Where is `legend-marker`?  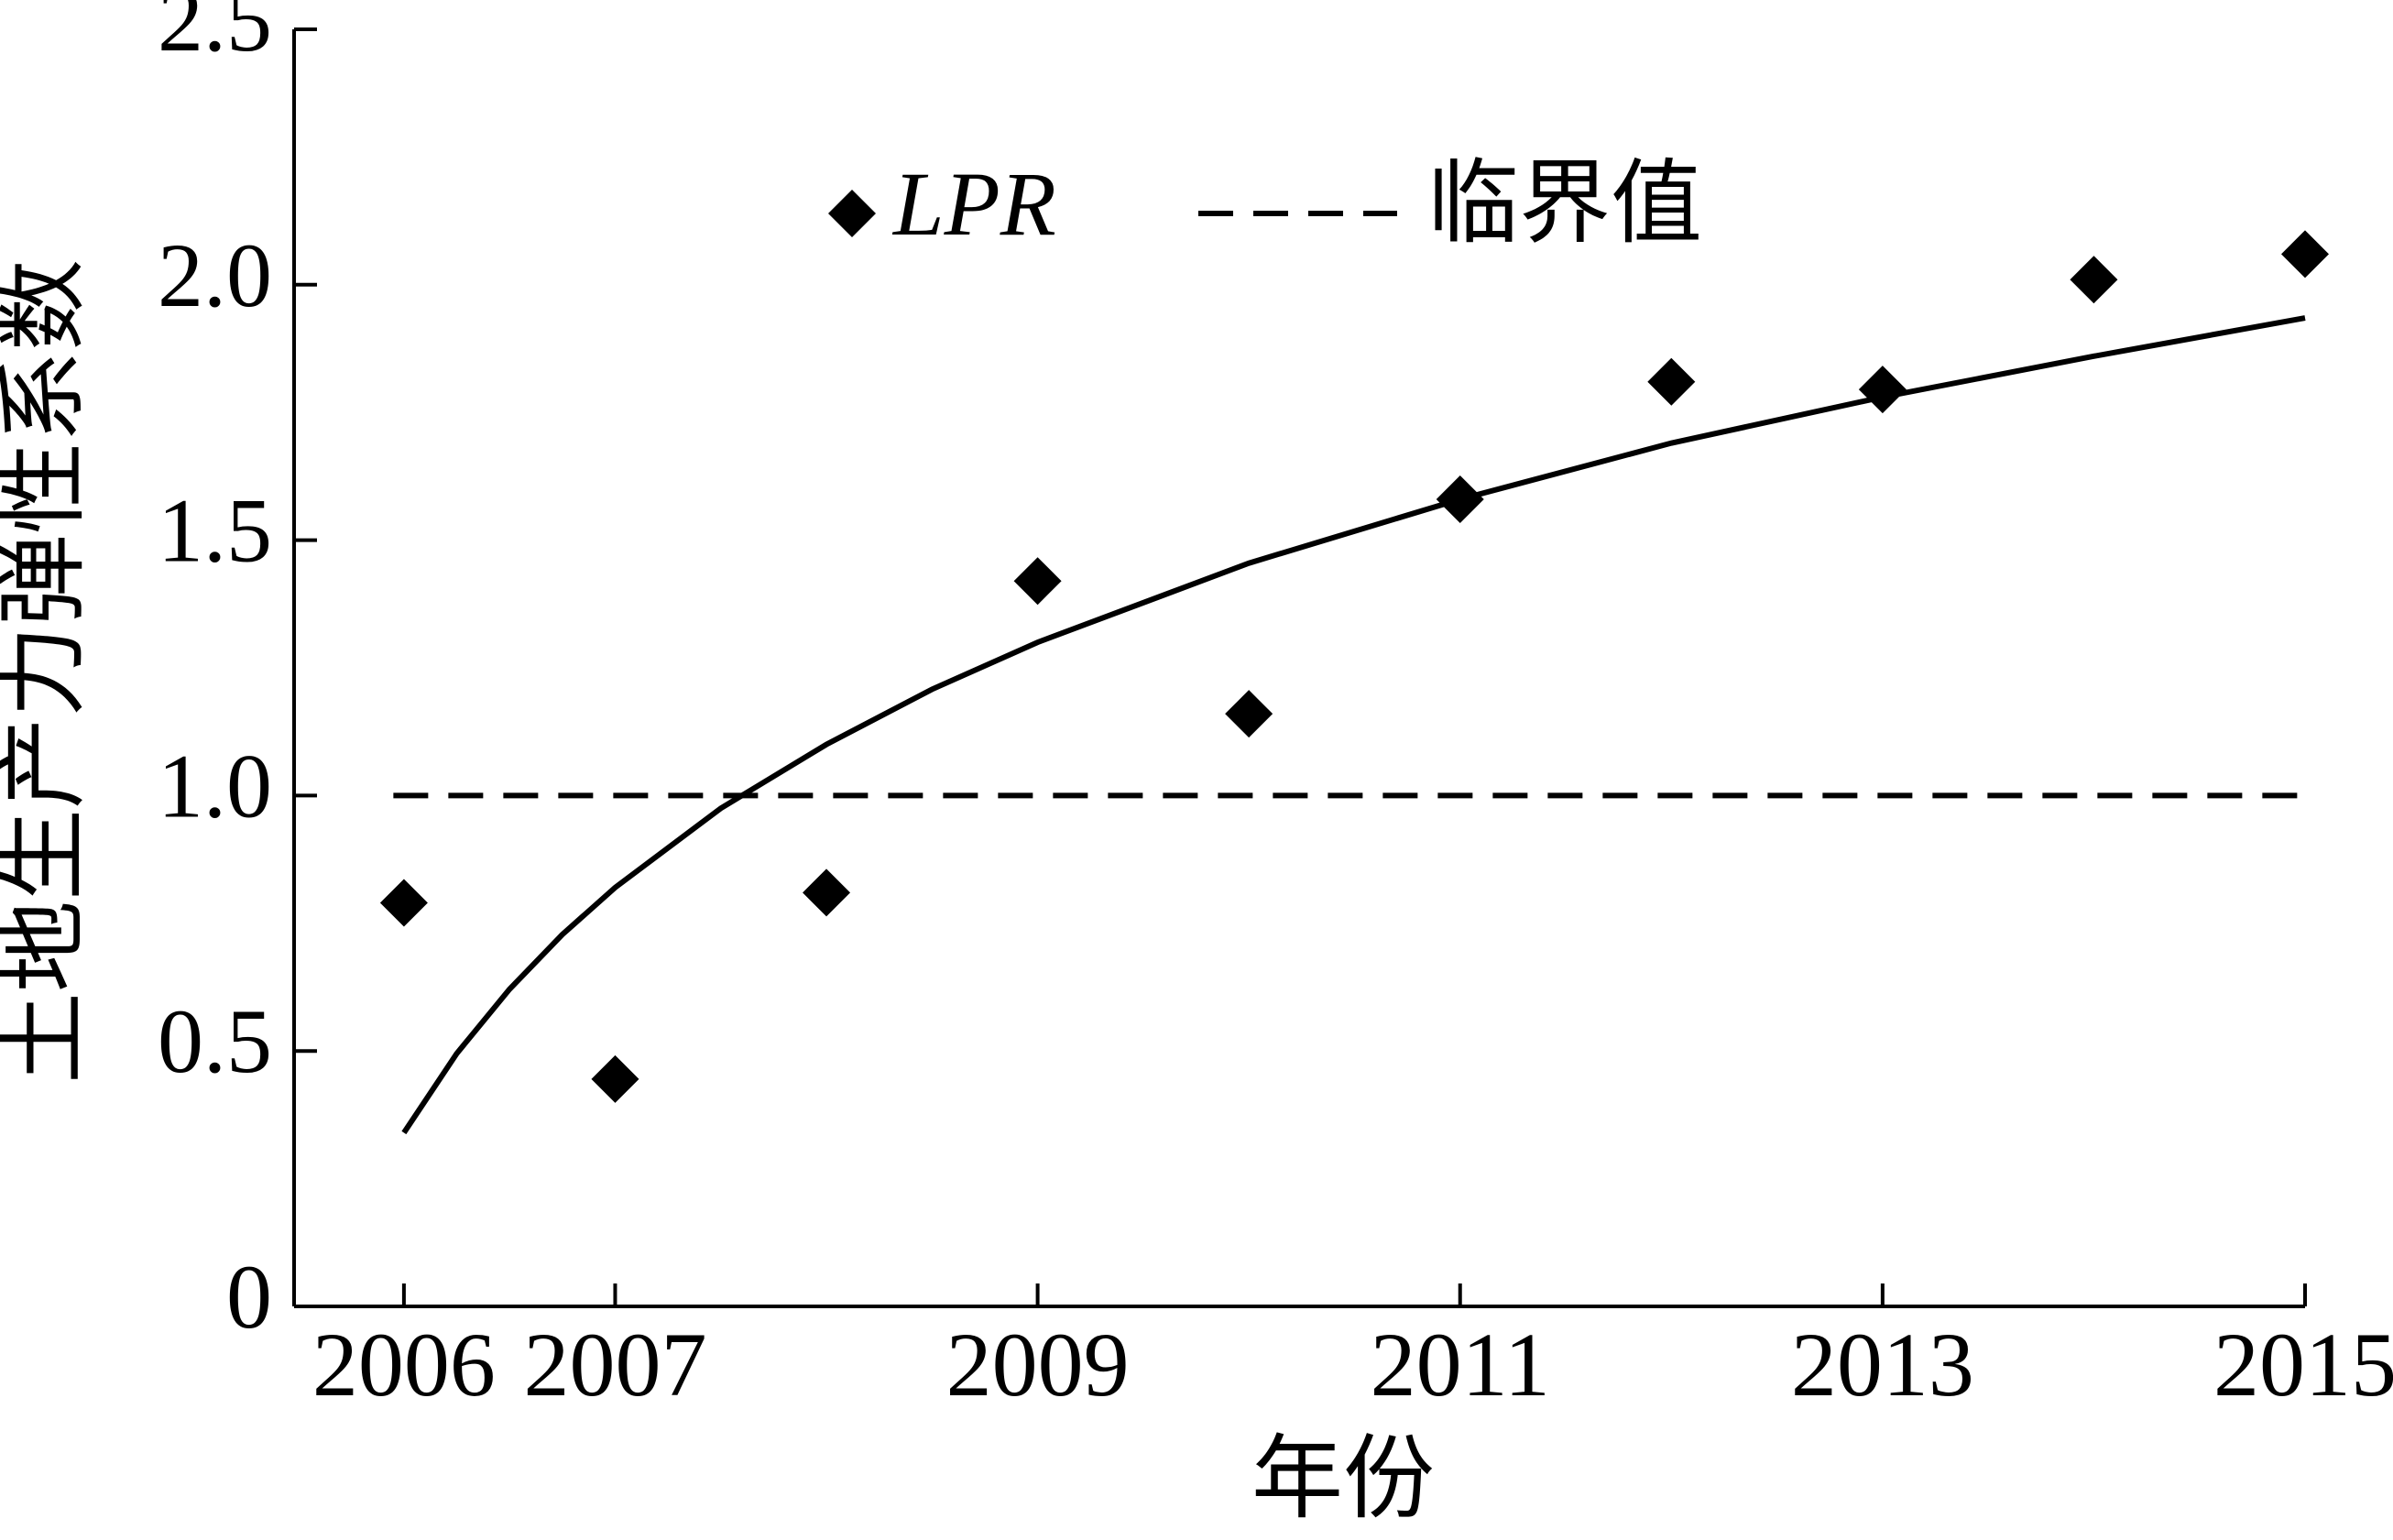 legend-marker is located at coordinates (852, 214).